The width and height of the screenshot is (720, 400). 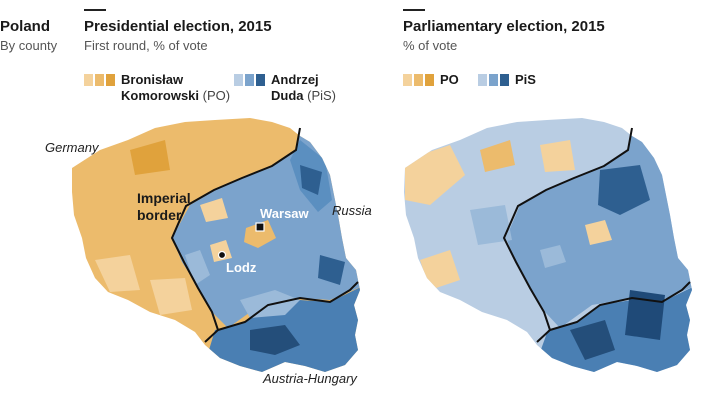 I want to click on region-title: Poland, so click(x=25, y=26).